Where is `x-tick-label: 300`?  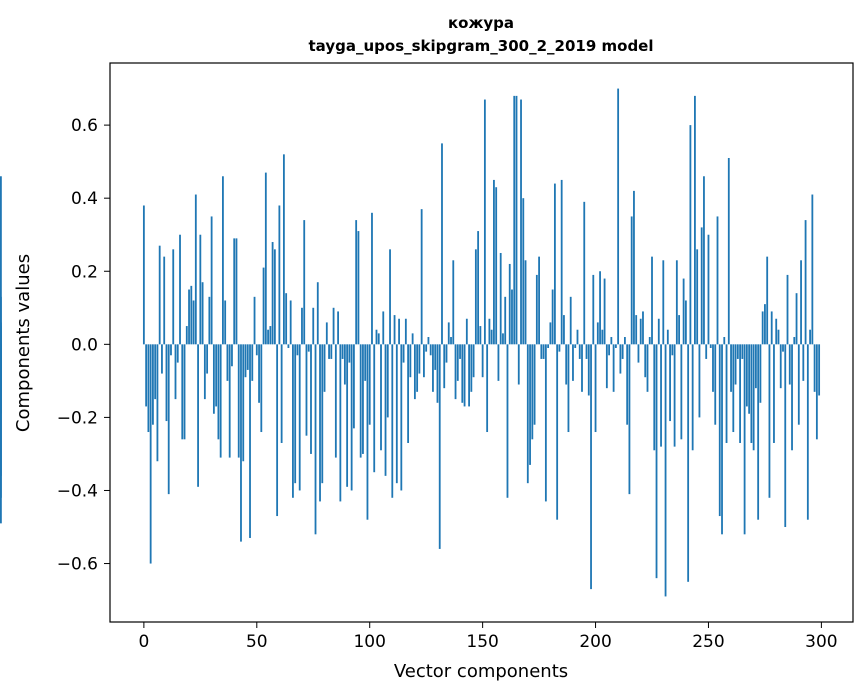 x-tick-label: 300 is located at coordinates (821, 642).